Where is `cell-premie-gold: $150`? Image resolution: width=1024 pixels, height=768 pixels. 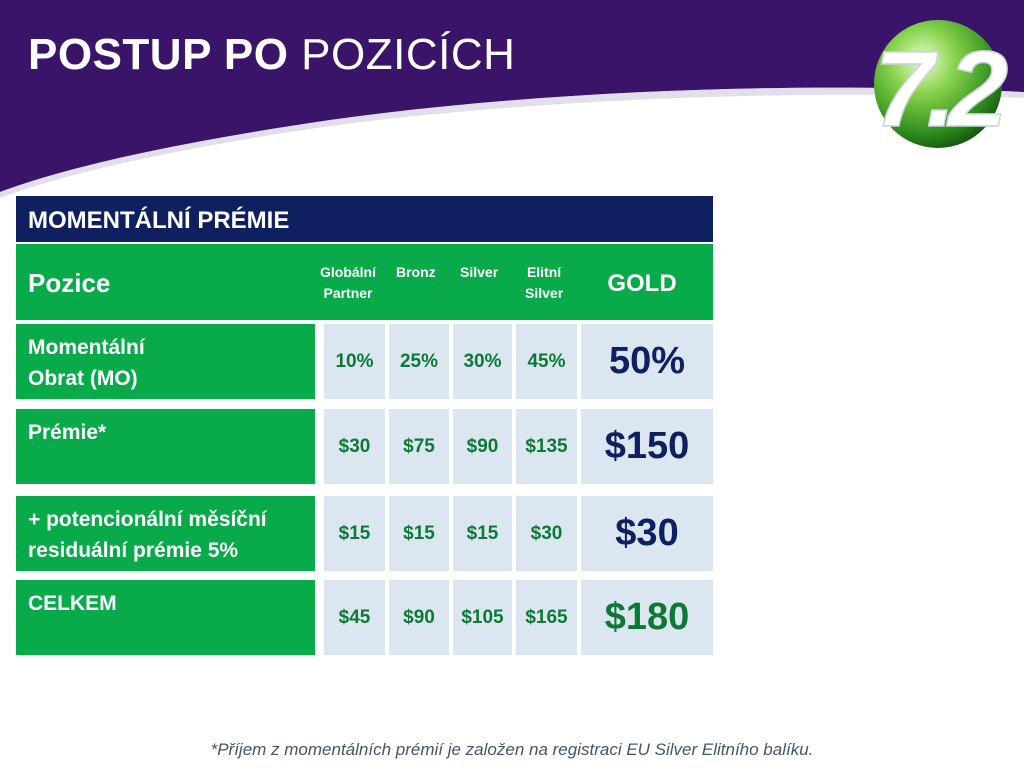
cell-premie-gold: $150 is located at coordinates (647, 446).